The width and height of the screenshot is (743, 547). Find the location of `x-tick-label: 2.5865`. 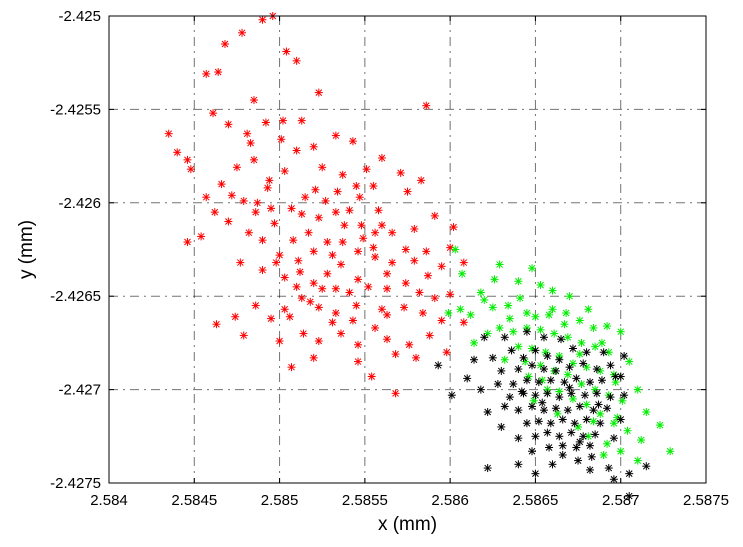

x-tick-label: 2.5865 is located at coordinates (535, 500).